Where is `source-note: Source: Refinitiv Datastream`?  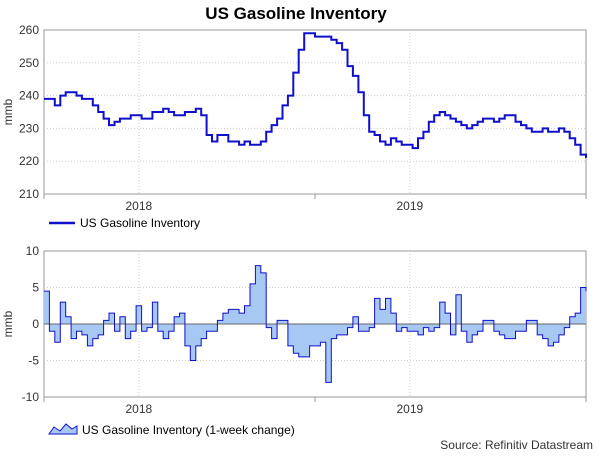 source-note: Source: Refinitiv Datastream is located at coordinates (516, 445).